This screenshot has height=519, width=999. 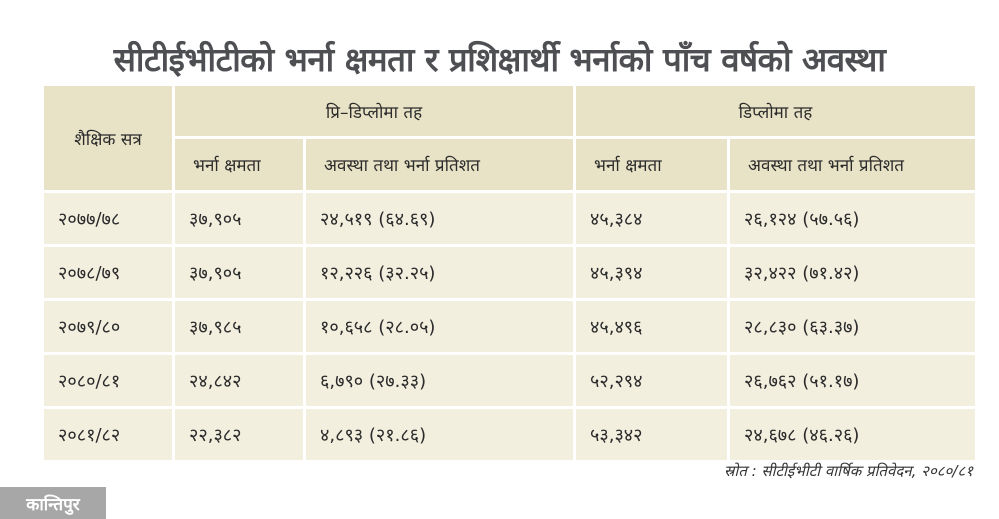 What do you see at coordinates (439, 164) in the screenshot?
I see `header-pre-status: अवस्था तथा भर्ना प्रतिशत` at bounding box center [439, 164].